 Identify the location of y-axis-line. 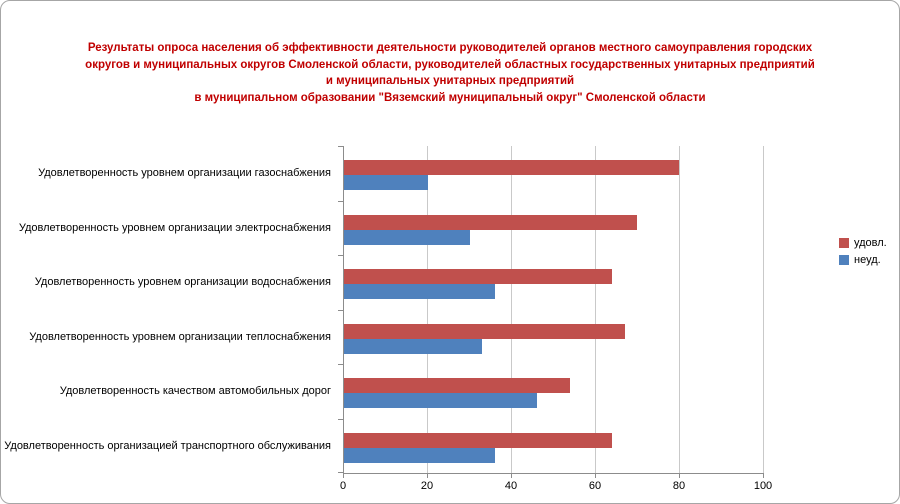
(343, 309).